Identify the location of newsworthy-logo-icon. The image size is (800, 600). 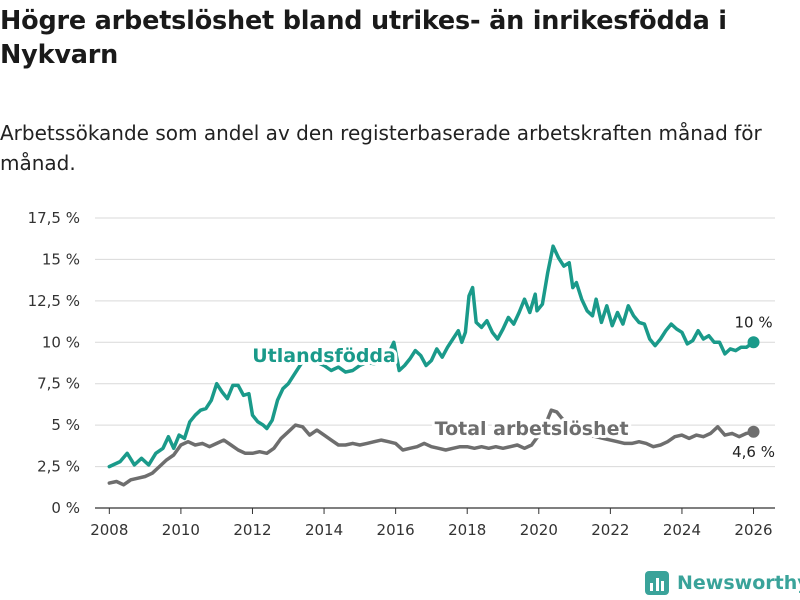
(657, 583).